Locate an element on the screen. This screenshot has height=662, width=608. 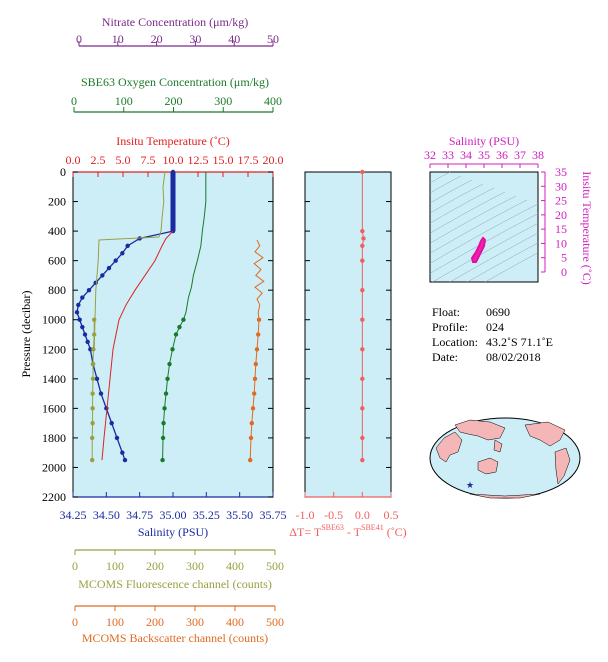
oxygen-axis: 0 100 200 300 400 is located at coordinates (176, 103).